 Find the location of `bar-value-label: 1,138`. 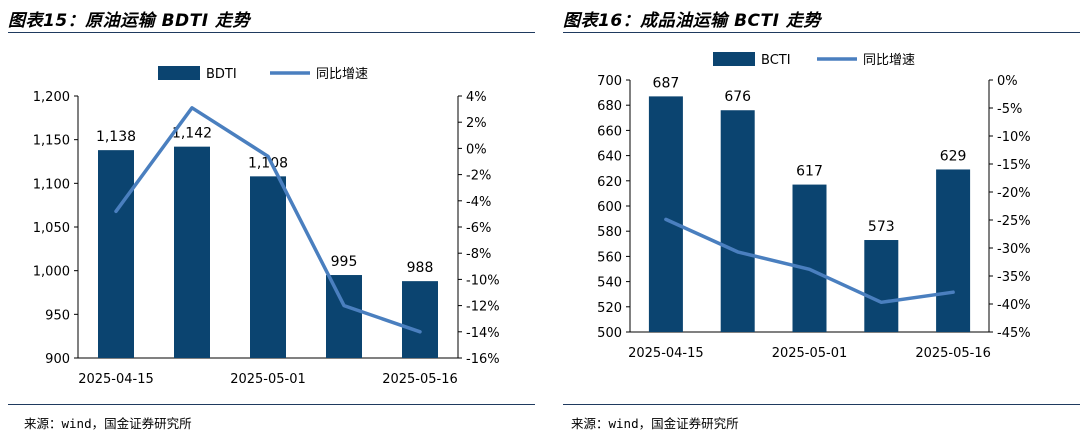

bar-value-label: 1,138 is located at coordinates (116, 137).